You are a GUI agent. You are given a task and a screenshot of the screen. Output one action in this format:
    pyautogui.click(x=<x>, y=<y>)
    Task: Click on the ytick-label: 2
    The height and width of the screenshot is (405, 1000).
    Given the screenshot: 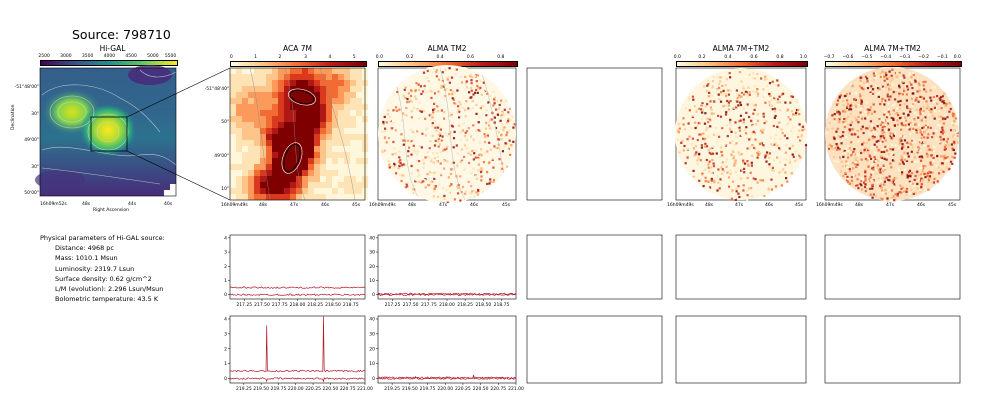 What is the action you would take?
    pyautogui.click(x=225, y=267)
    